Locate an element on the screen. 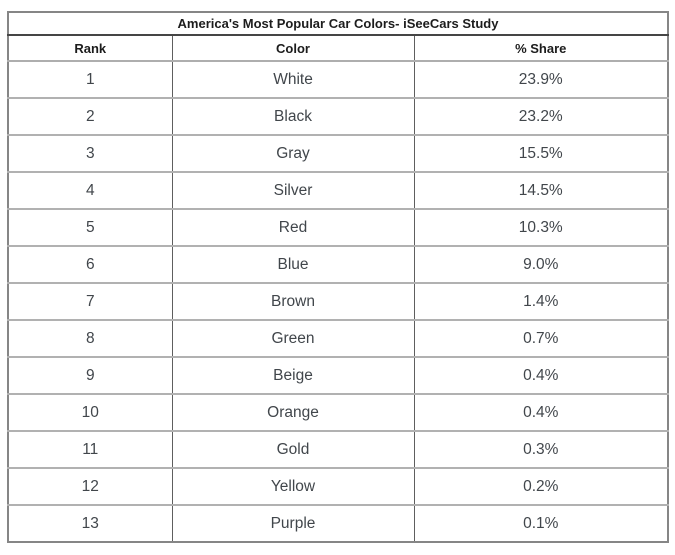 The width and height of the screenshot is (675, 555). color-cell: Silver is located at coordinates (292, 190).